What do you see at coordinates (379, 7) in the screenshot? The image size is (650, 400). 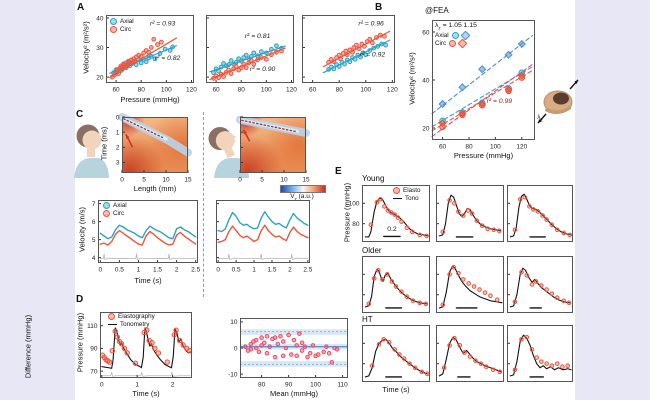 I see `panel-b-label: B` at bounding box center [379, 7].